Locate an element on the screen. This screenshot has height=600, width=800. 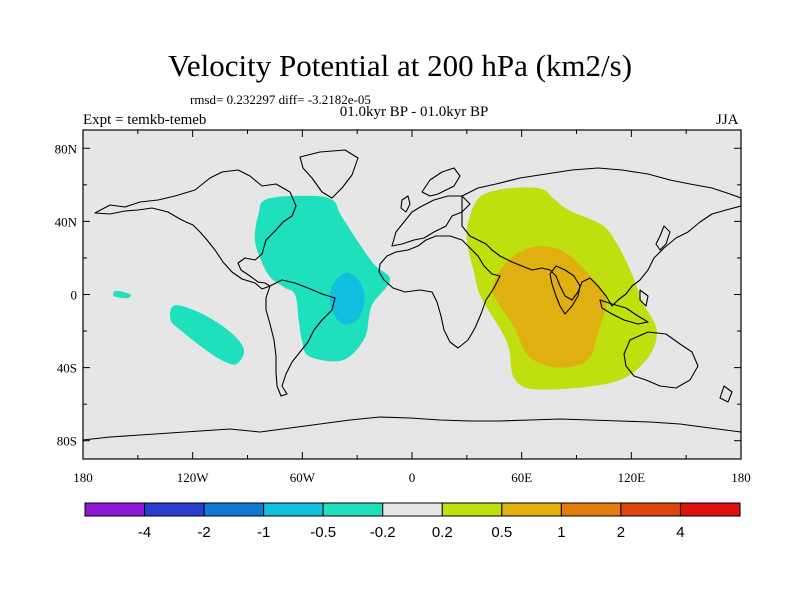
y-tick-label: 80N is located at coordinates (66, 148).